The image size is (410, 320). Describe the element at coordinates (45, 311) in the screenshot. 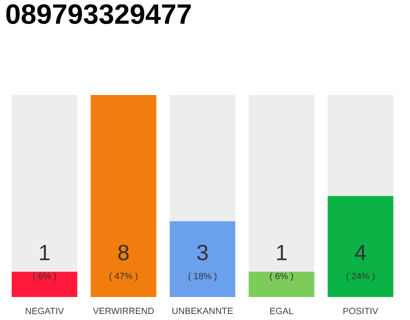

I see `x-tick-label: NEGATIV` at that location.